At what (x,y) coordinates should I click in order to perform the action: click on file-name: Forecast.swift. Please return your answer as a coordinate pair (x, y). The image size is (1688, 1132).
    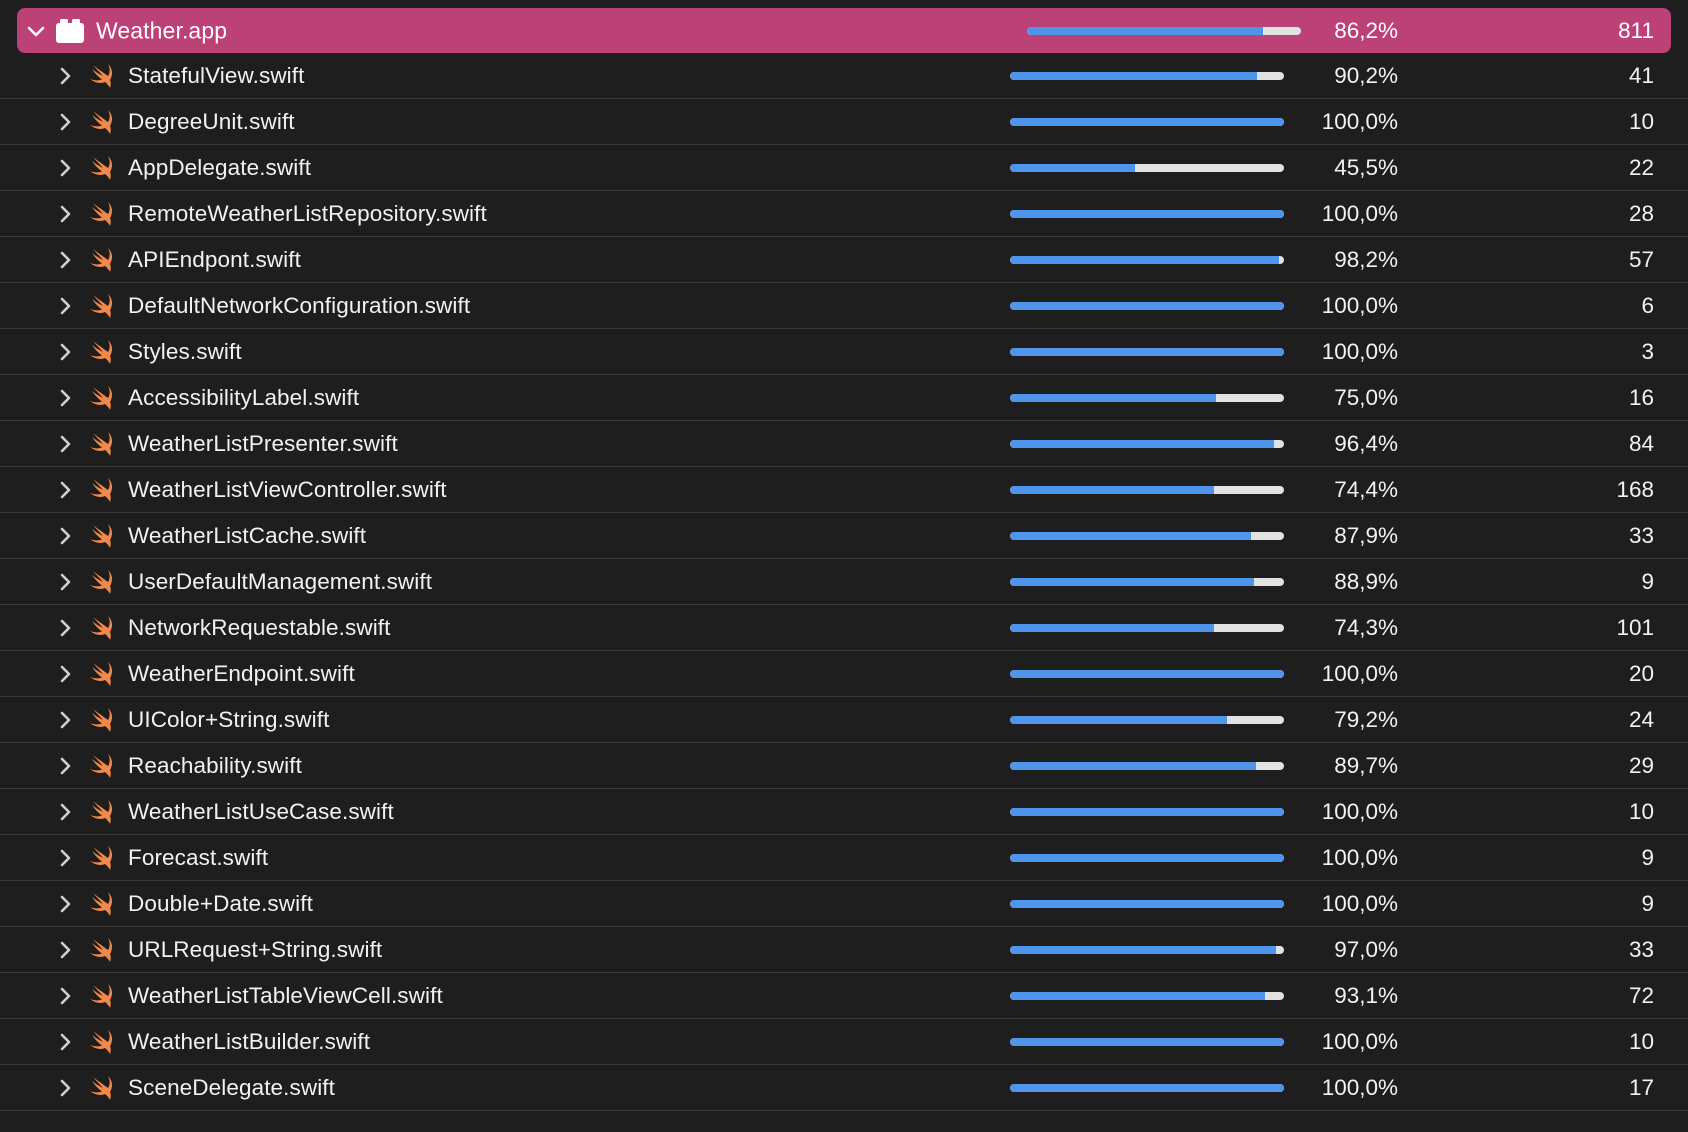
    Looking at the image, I should click on (198, 857).